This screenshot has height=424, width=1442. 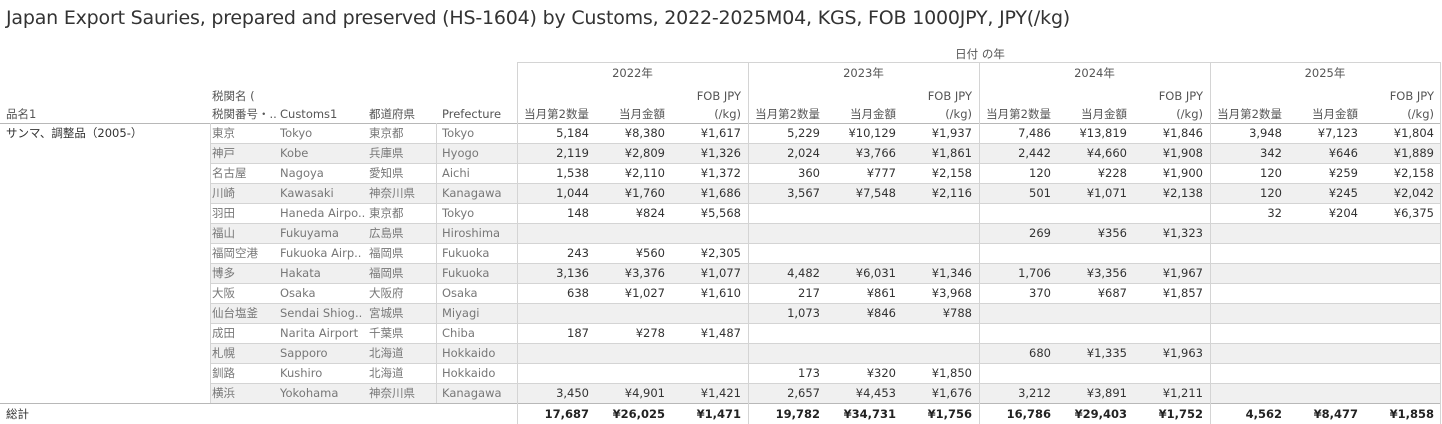 What do you see at coordinates (1271, 153) in the screenshot?
I see `data-cell: 342` at bounding box center [1271, 153].